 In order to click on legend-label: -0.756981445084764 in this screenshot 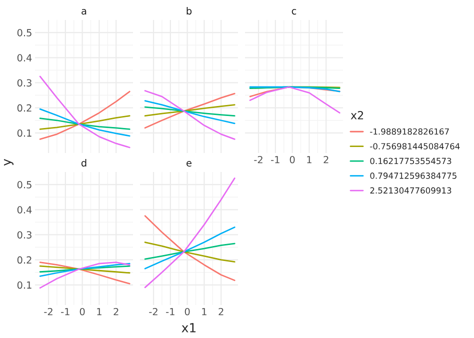, I will do `click(415, 146)`.